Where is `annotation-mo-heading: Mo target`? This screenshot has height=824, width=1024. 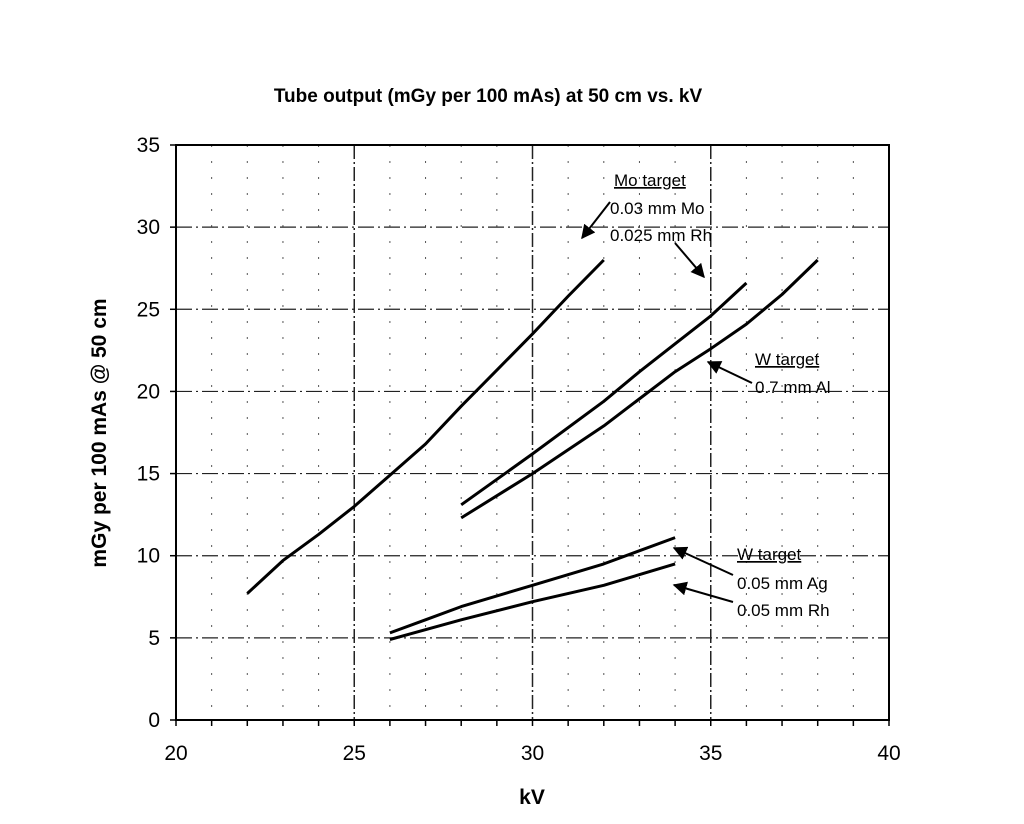 annotation-mo-heading: Mo target is located at coordinates (650, 180).